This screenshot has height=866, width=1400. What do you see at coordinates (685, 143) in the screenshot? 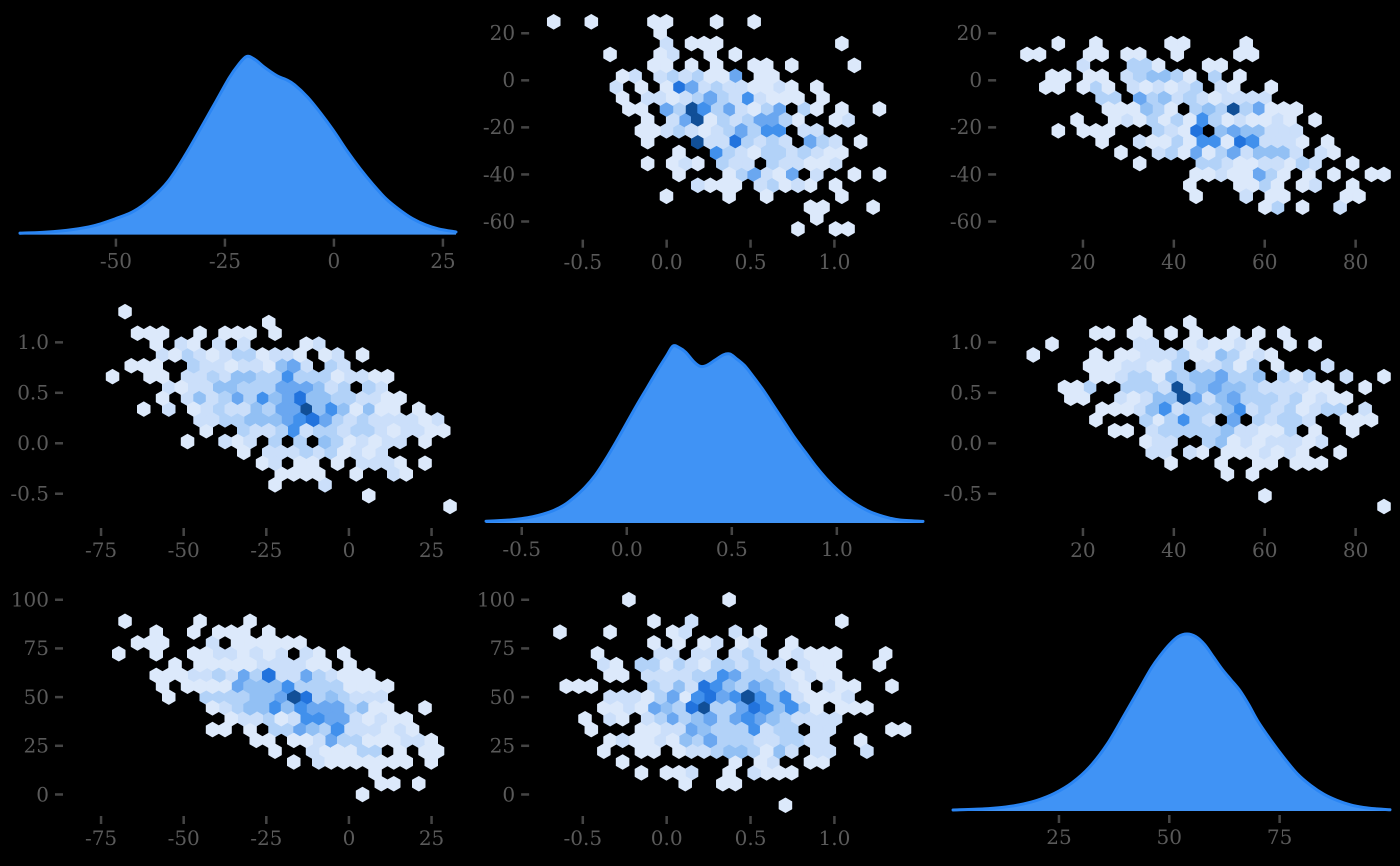
I see `panel-r1c2-canvas: -0.5 0.0 0.5 1.0 20 0 -20 -40 -60` at bounding box center [685, 143].